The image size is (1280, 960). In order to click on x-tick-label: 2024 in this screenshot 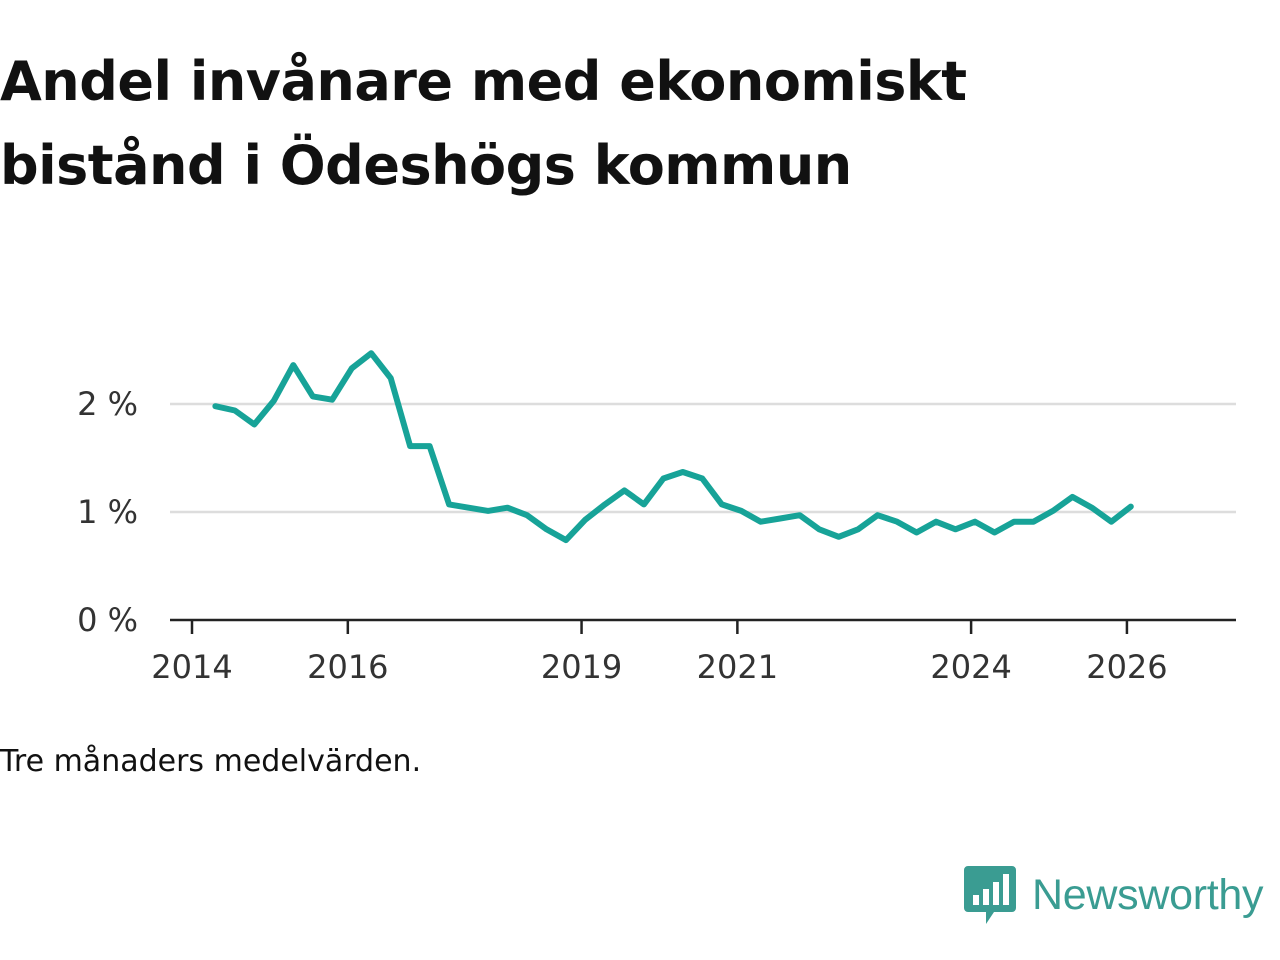, I will do `click(970, 667)`.